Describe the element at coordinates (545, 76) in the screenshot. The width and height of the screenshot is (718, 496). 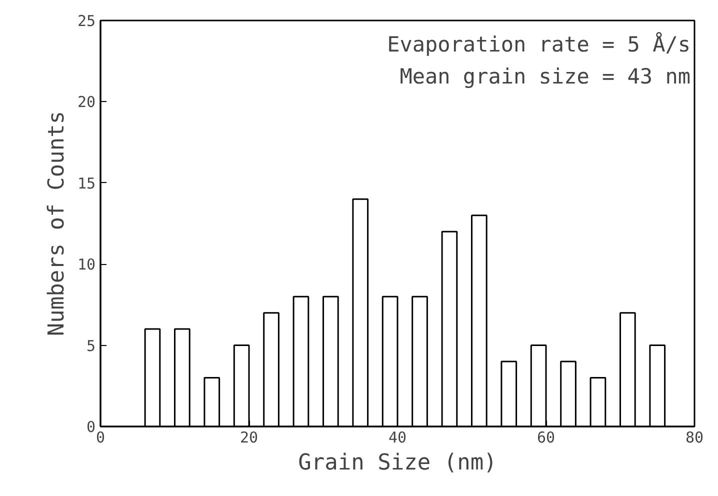
I see `annotation: Mean grain size = 43 nm` at that location.